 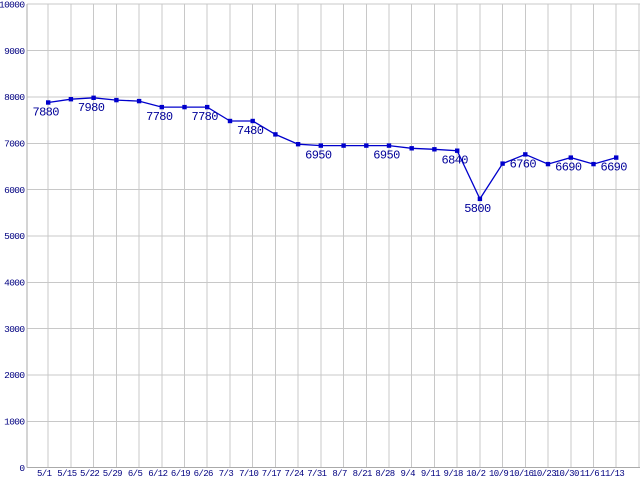 What do you see at coordinates (14, 143) in the screenshot?
I see `y-tick-label: 7000` at bounding box center [14, 143].